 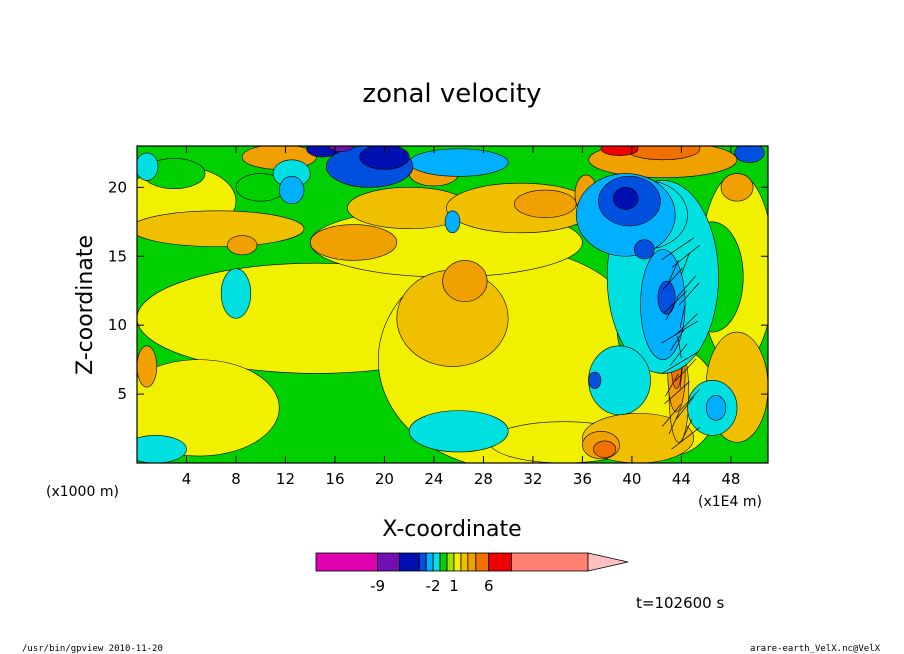 What do you see at coordinates (454, 586) in the screenshot?
I see `colorbar-tick-label: 1` at bounding box center [454, 586].